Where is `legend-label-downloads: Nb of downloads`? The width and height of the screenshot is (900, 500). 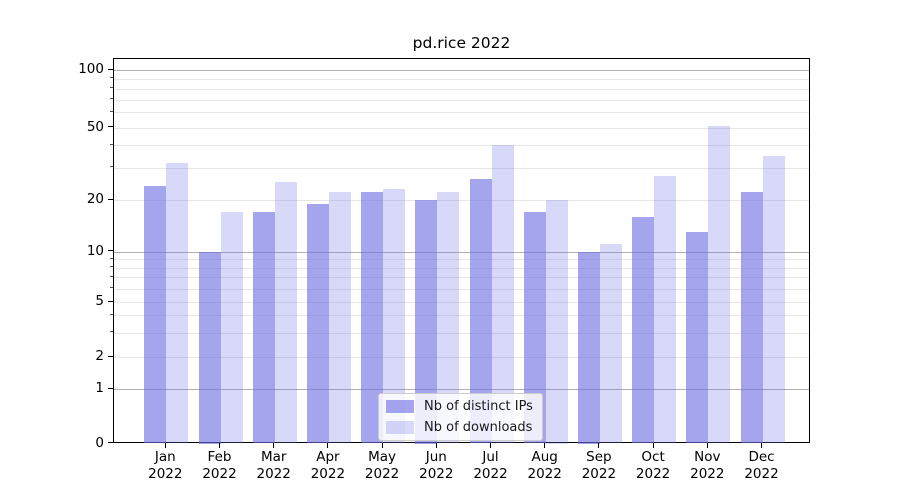 legend-label-downloads: Nb of downloads is located at coordinates (478, 427).